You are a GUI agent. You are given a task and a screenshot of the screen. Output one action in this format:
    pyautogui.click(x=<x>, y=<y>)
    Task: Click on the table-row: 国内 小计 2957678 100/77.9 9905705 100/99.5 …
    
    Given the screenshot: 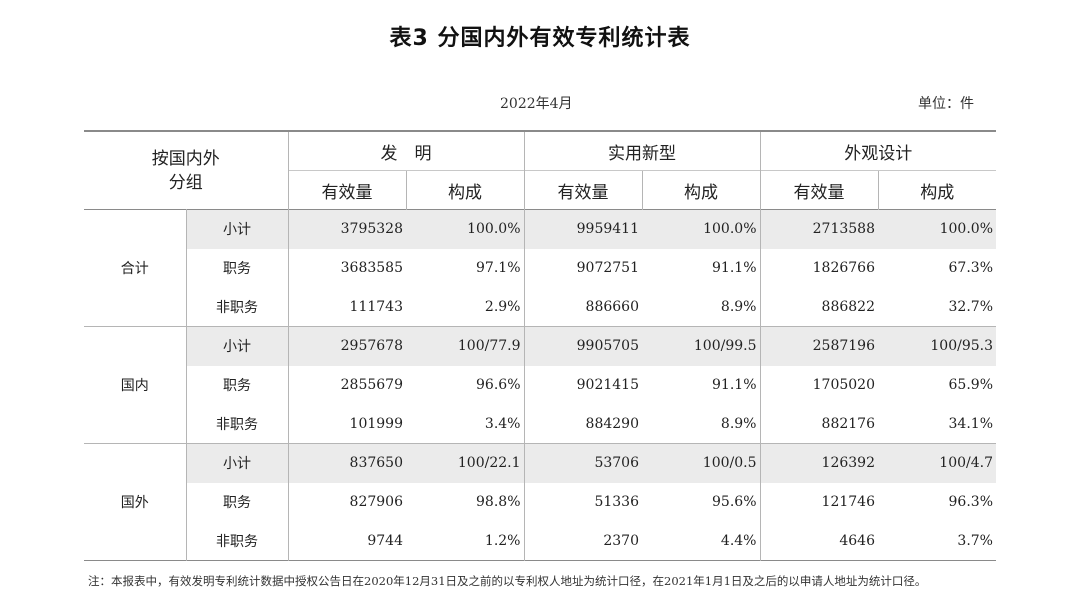 What is the action you would take?
    pyautogui.click(x=540, y=360)
    